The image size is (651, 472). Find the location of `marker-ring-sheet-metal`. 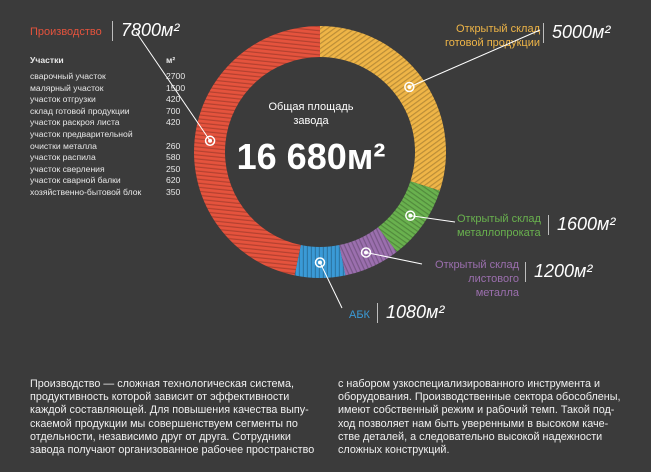

marker-ring-sheet-metal is located at coordinates (366, 252).